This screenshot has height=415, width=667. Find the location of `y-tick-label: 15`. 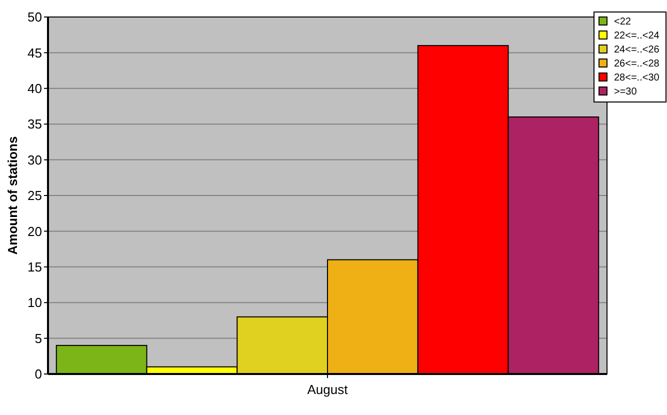

y-tick-label: 15 is located at coordinates (35, 266).